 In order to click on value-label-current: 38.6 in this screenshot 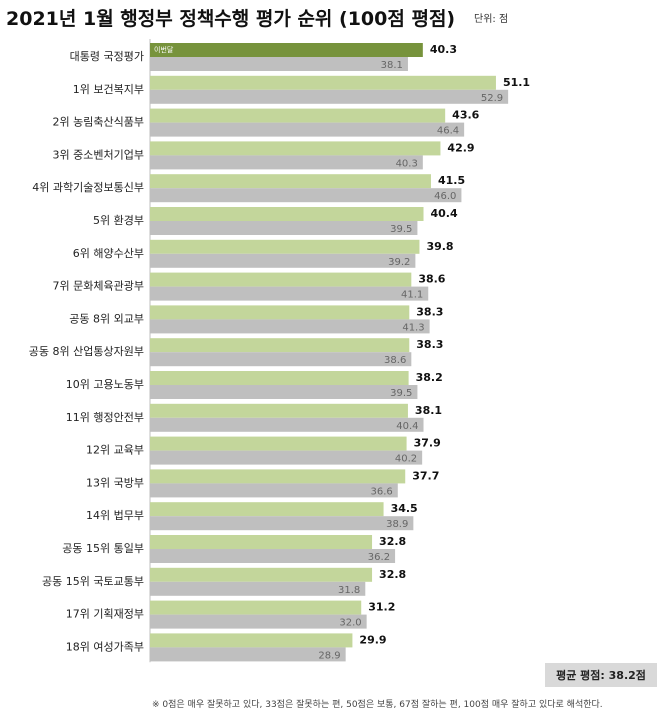, I will do `click(431, 279)`.